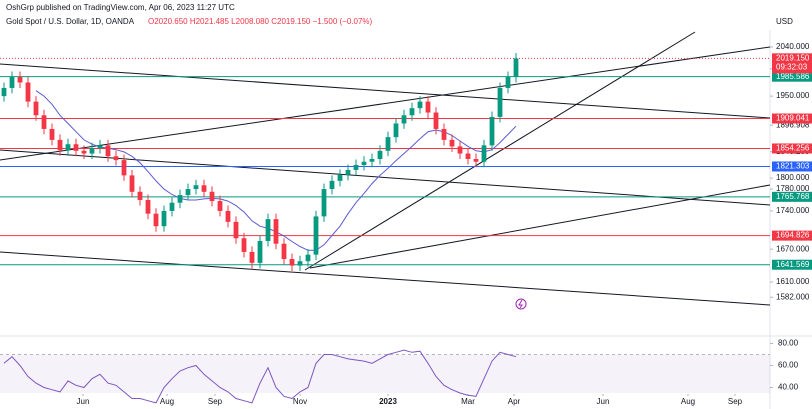 Image resolution: width=812 pixels, height=409 pixels. Describe the element at coordinates (514, 401) in the screenshot. I see `time-tick-label: Apr` at that location.